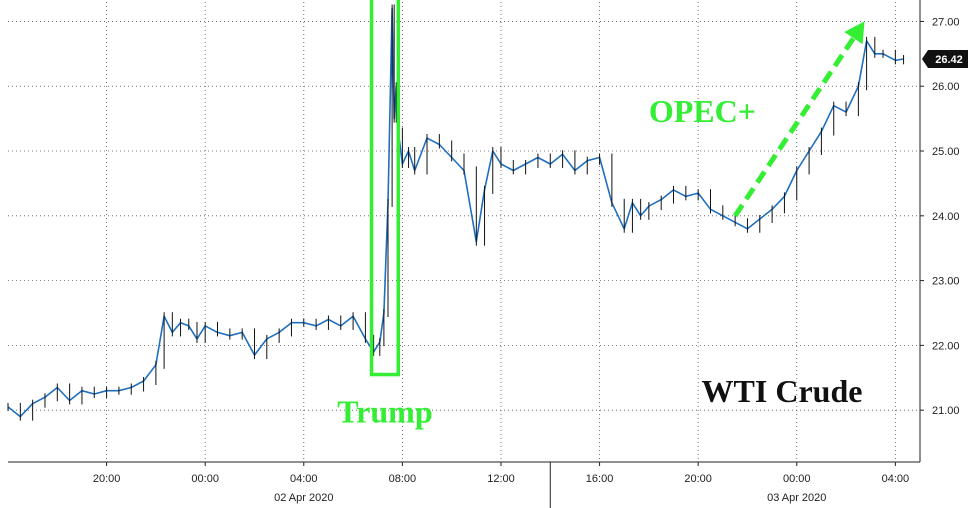 The height and width of the screenshot is (508, 976). What do you see at coordinates (702, 111) in the screenshot?
I see `opec-annotation-label: OPEC+` at bounding box center [702, 111].